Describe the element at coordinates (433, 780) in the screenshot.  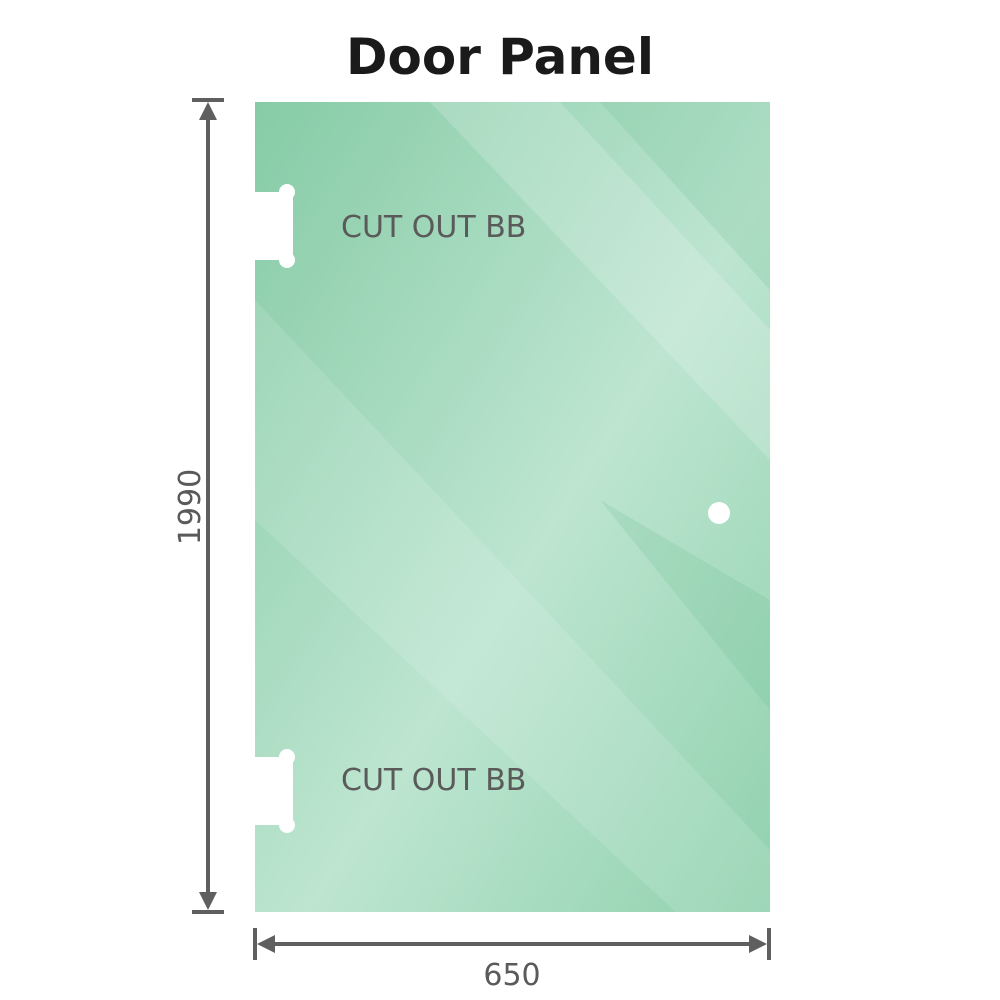
I see `cutout-label-bottom: CUT OUT BB` at that location.